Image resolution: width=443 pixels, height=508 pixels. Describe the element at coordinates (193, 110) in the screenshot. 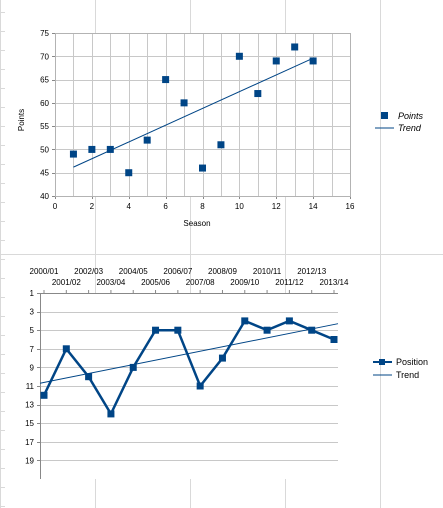

I see `scatter-chart-points` at that location.